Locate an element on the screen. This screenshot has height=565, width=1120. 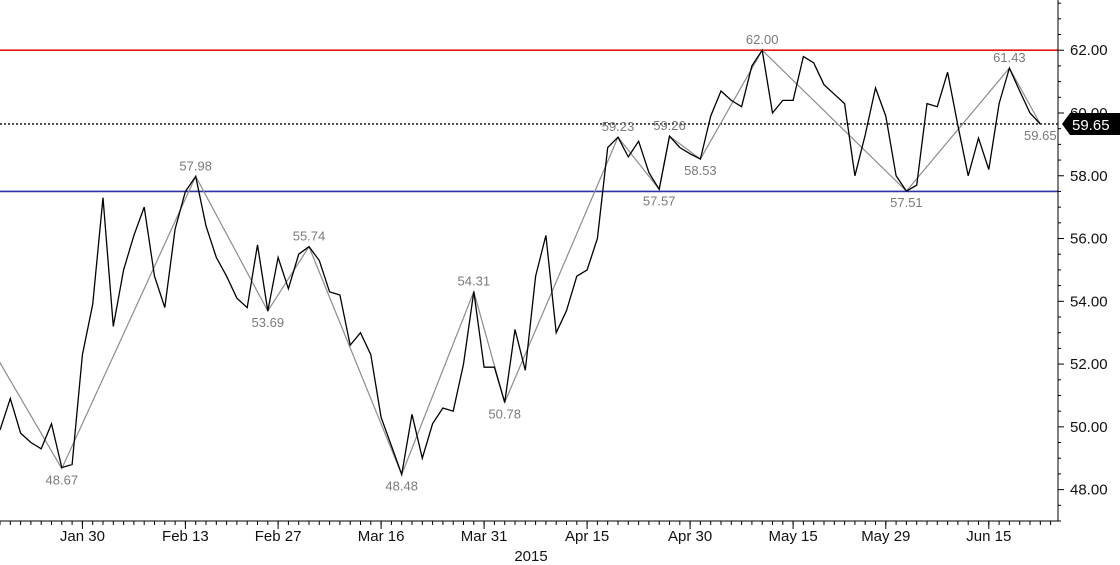
x-tick-label: Apr 30 is located at coordinates (690, 536).